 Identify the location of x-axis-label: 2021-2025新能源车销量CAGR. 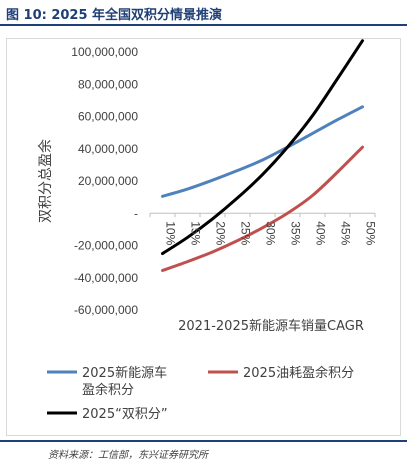
(271, 326).